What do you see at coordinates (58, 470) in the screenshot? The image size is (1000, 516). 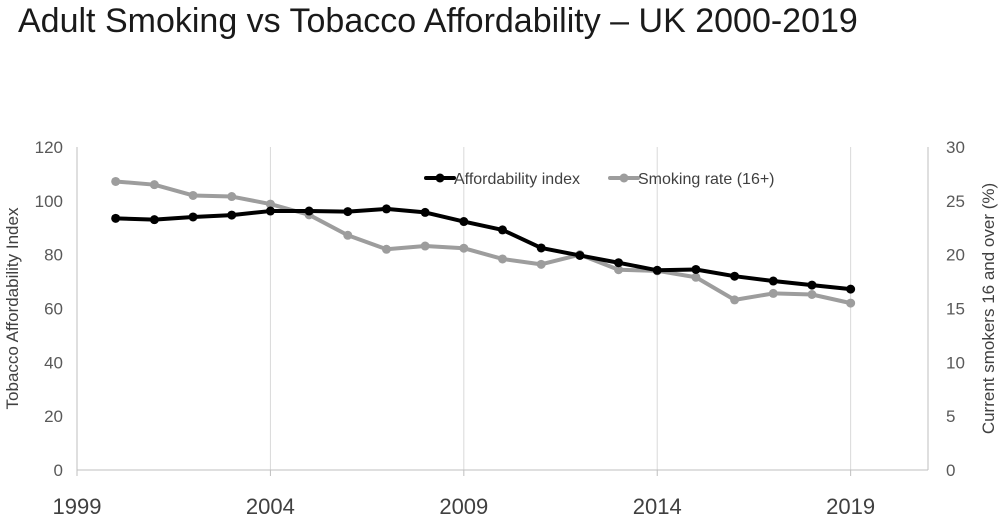 I see `y-left-tick-label: 0` at bounding box center [58, 470].